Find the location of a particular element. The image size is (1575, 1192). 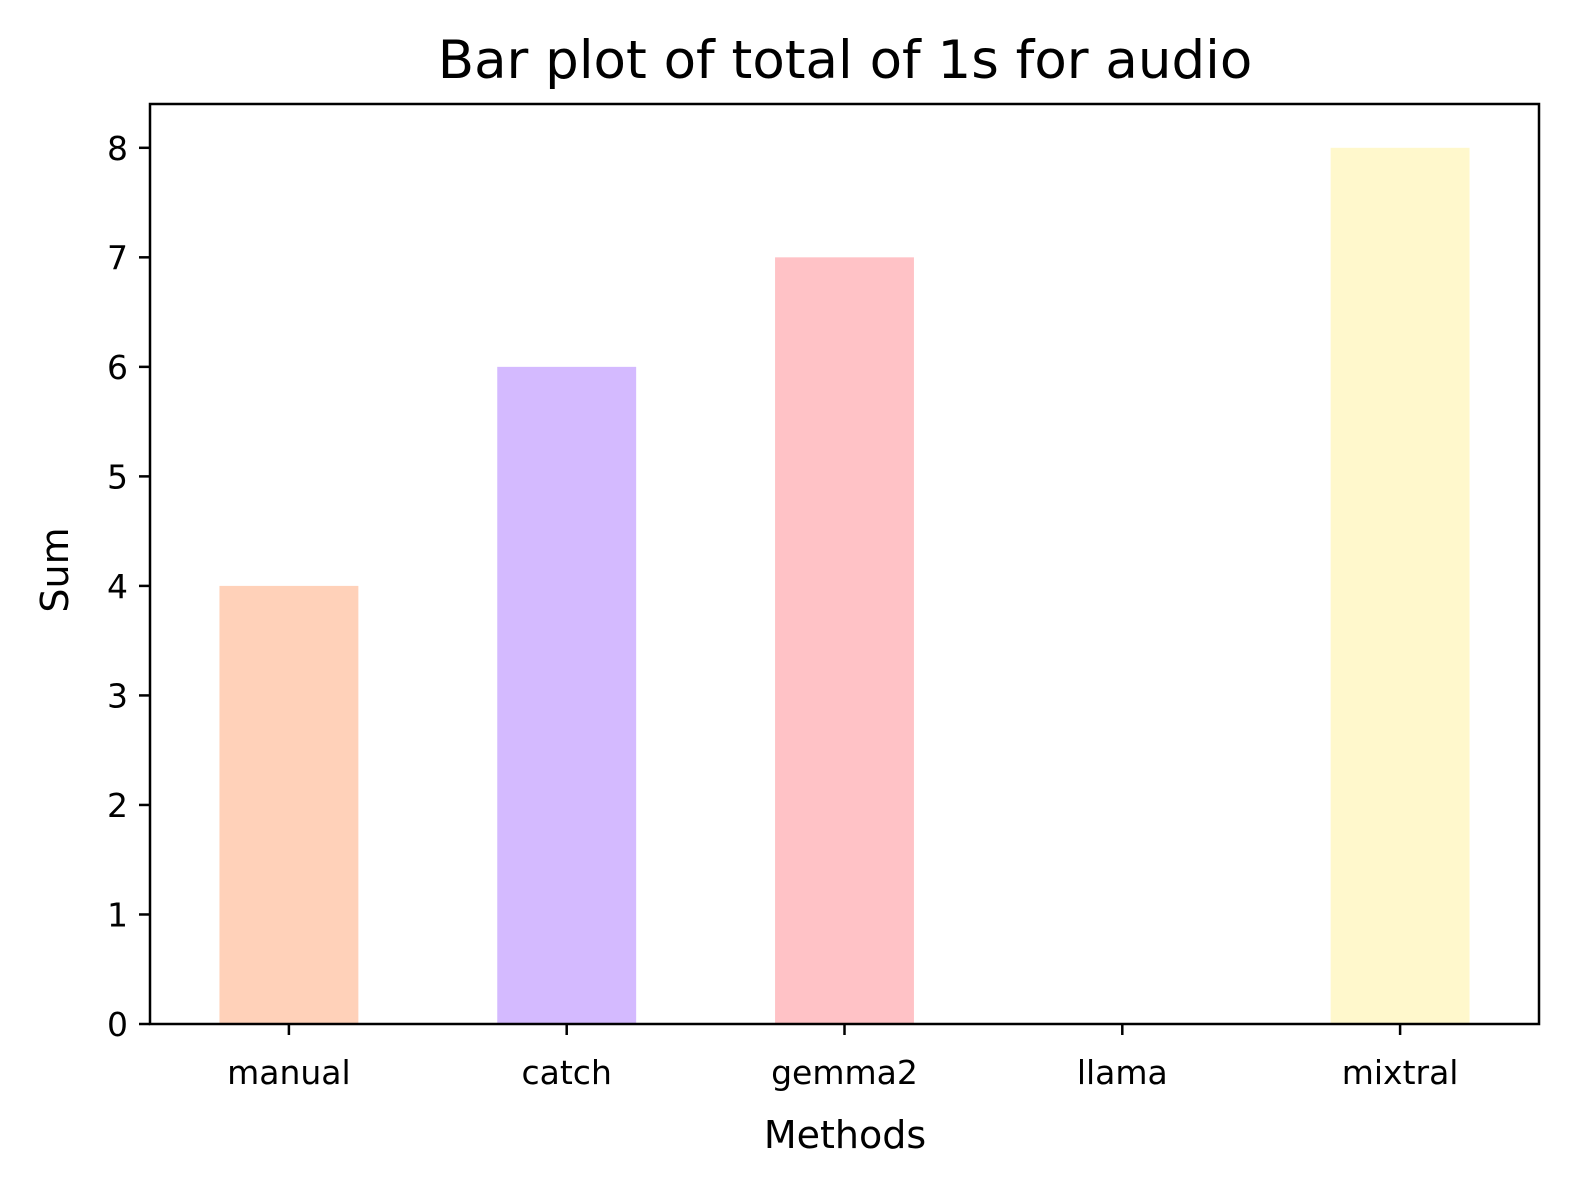

x-tick-label-manual: manual is located at coordinates (289, 1072).